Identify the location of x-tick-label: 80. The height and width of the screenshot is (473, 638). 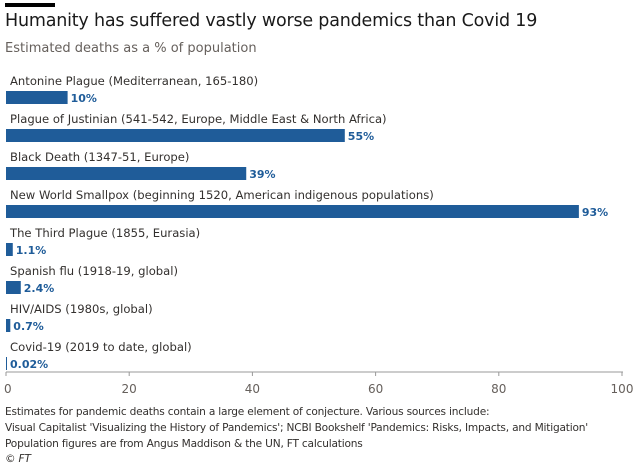
(498, 389).